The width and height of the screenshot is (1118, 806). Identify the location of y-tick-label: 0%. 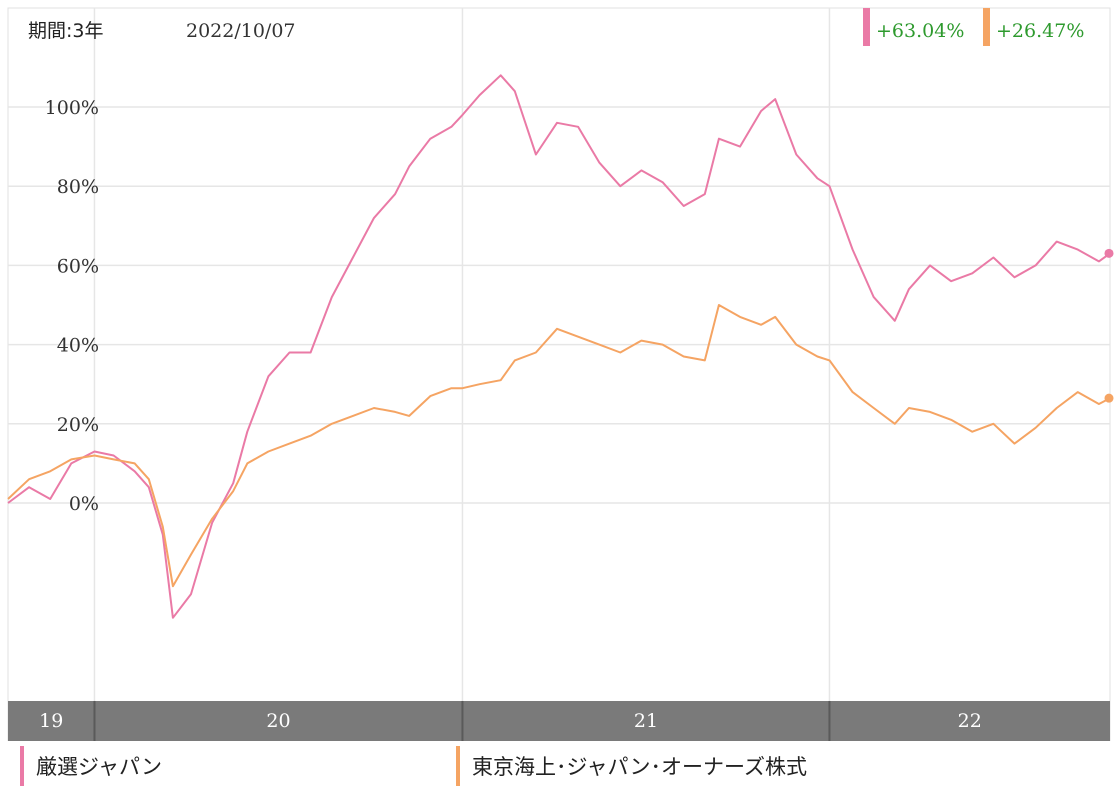
(84, 504).